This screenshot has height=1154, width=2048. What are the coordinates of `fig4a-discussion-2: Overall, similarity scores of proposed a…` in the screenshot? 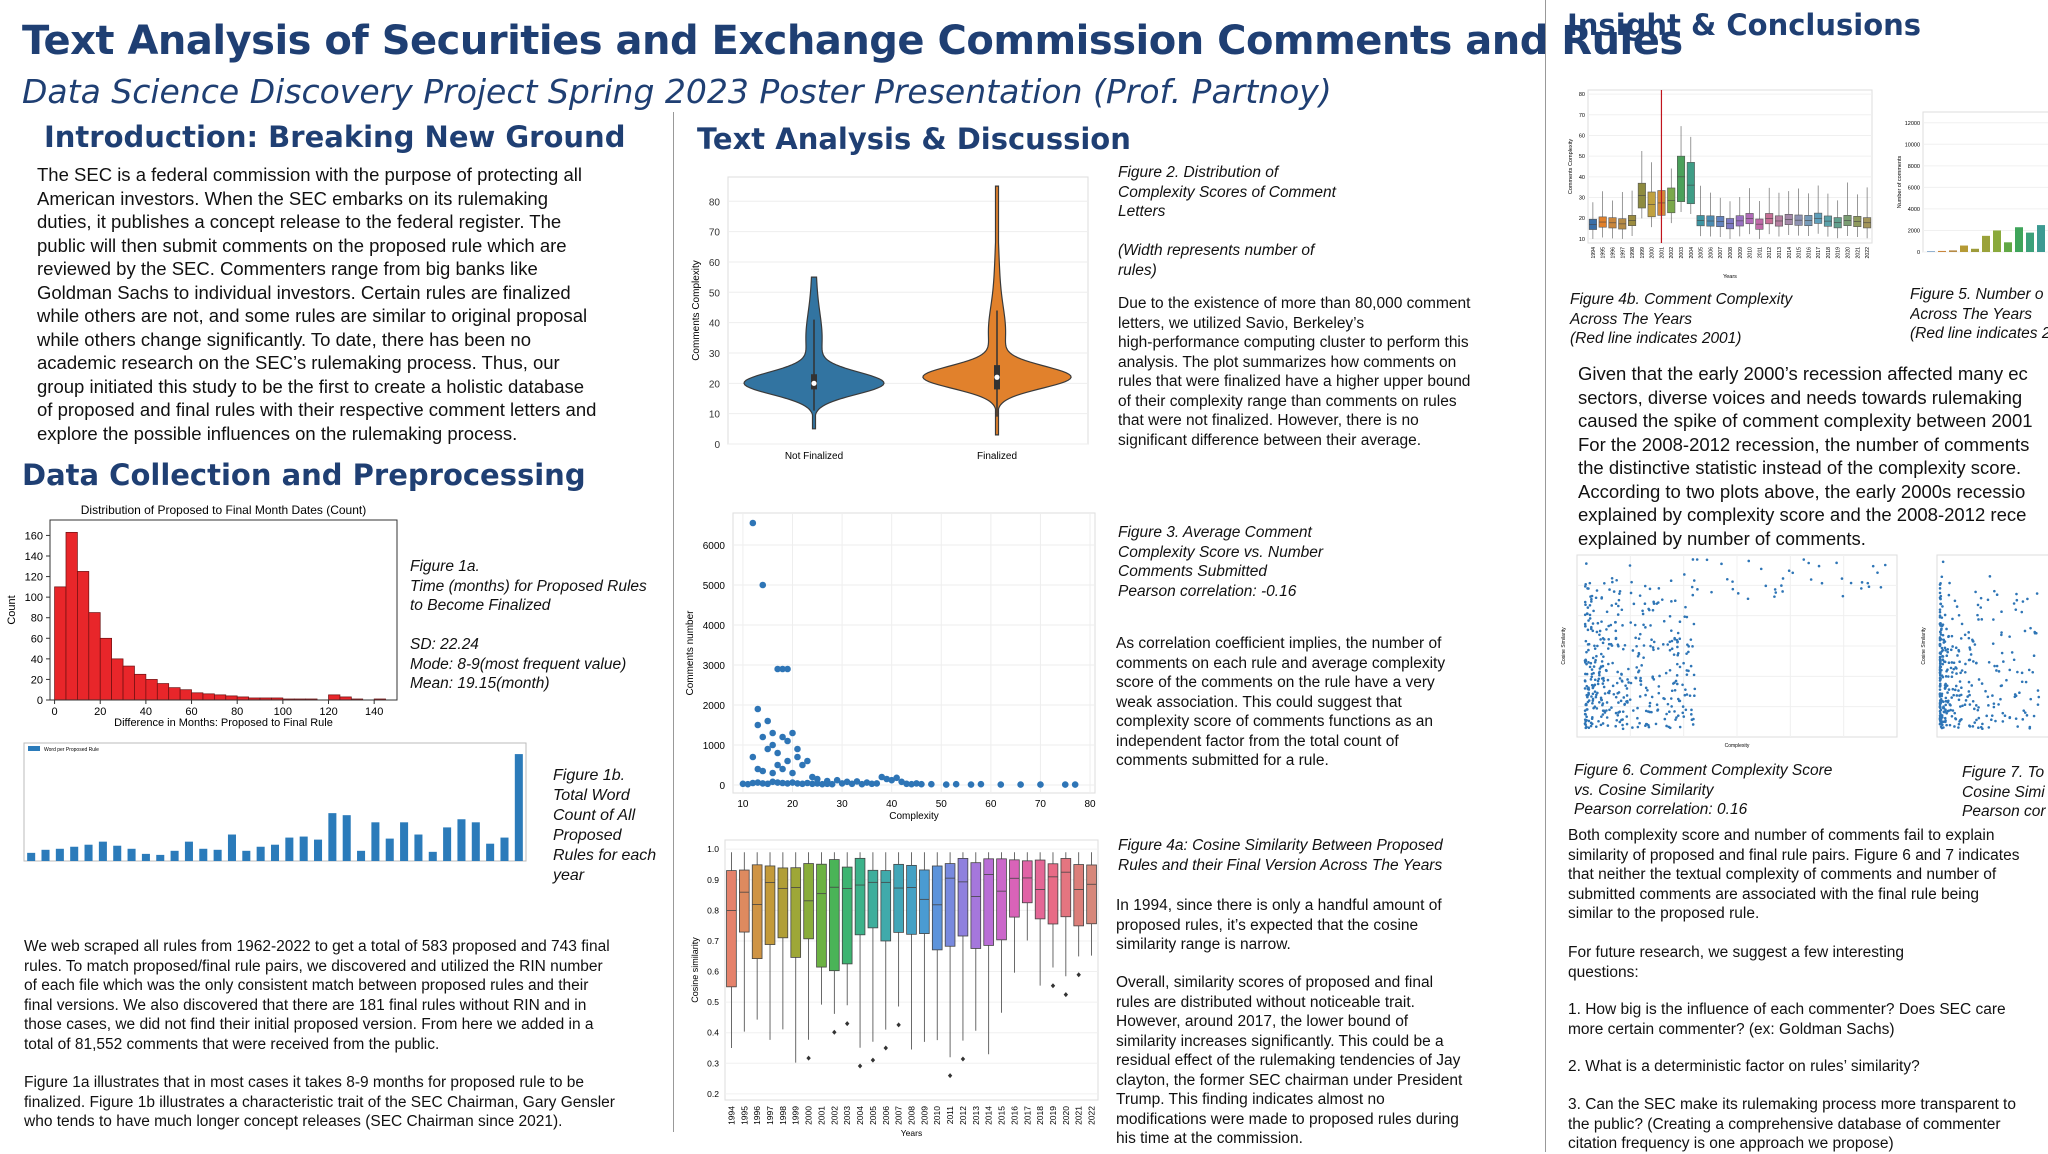 It's located at (1326, 1061).